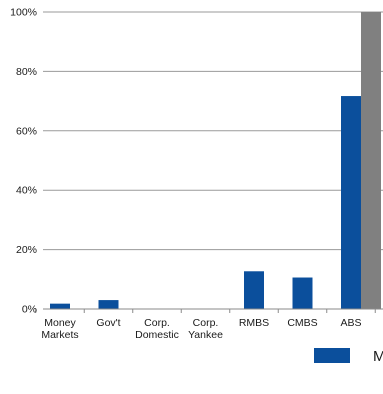 The image size is (383, 394). I want to click on x-tick-label: CMBS, so click(302, 323).